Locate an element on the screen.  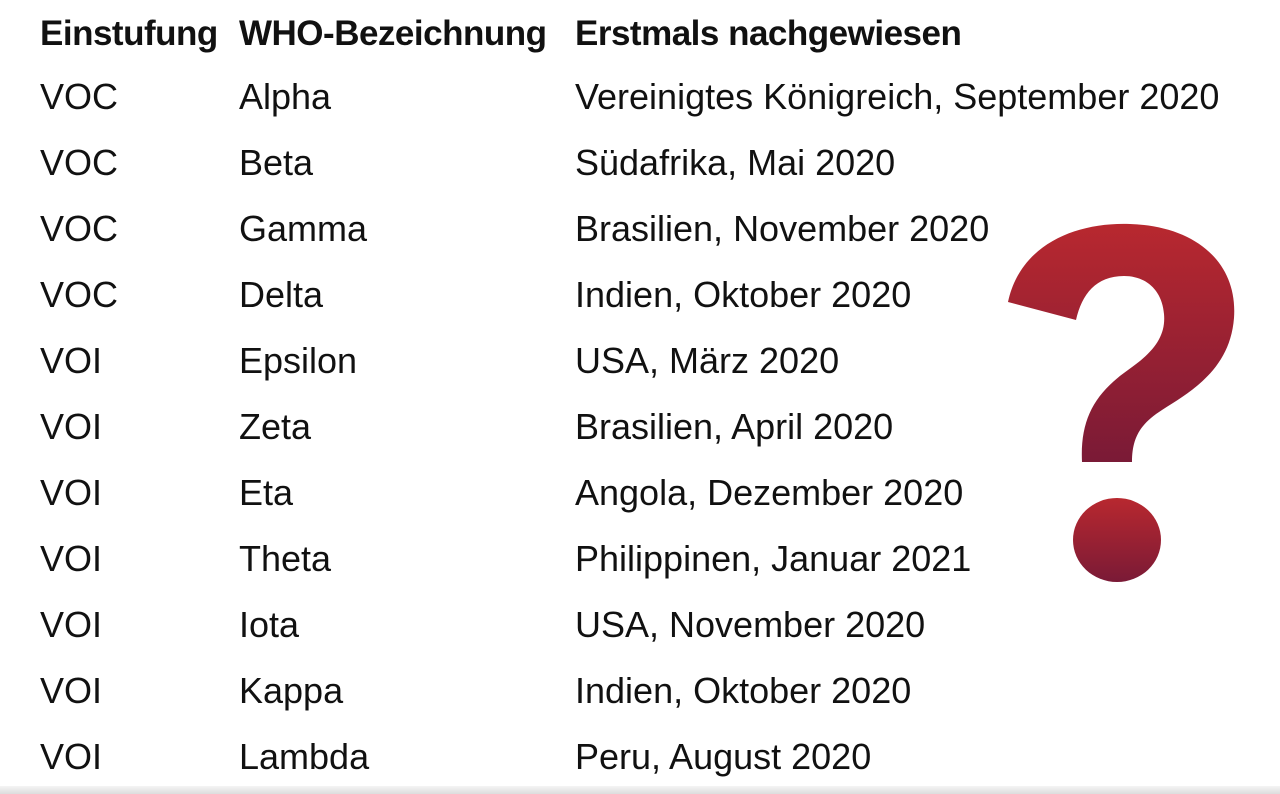
cell-first-detected: Südafrika, Mai 2020 is located at coordinates (735, 162).